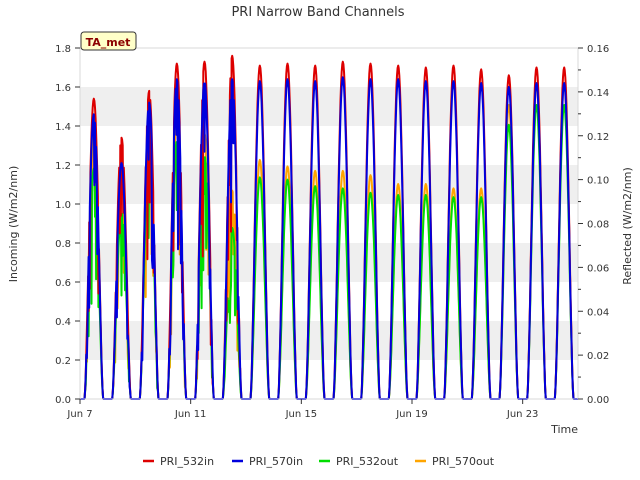 Image resolution: width=640 pixels, height=480 pixels. What do you see at coordinates (598, 312) in the screenshot?
I see `y-right-tick-label: 0.04` at bounding box center [598, 312].